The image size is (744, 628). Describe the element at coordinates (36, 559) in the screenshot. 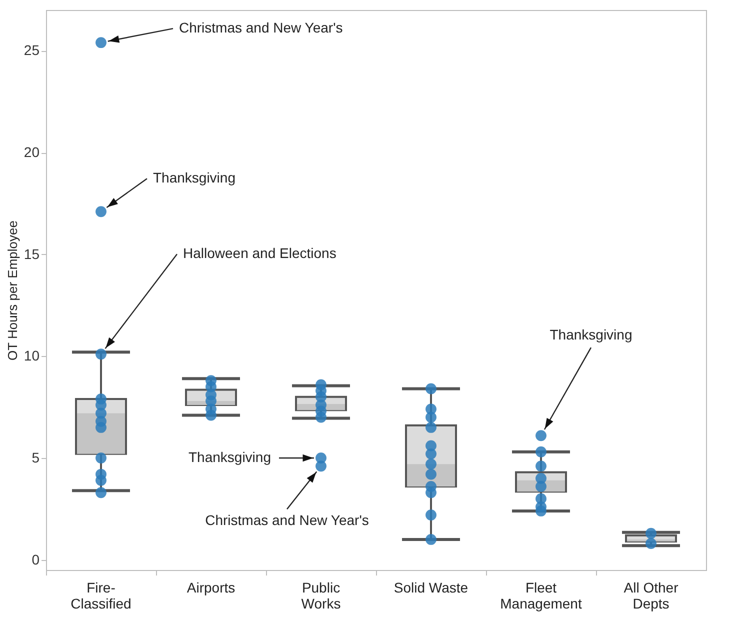

I see `y-tick-label: 0` at that location.